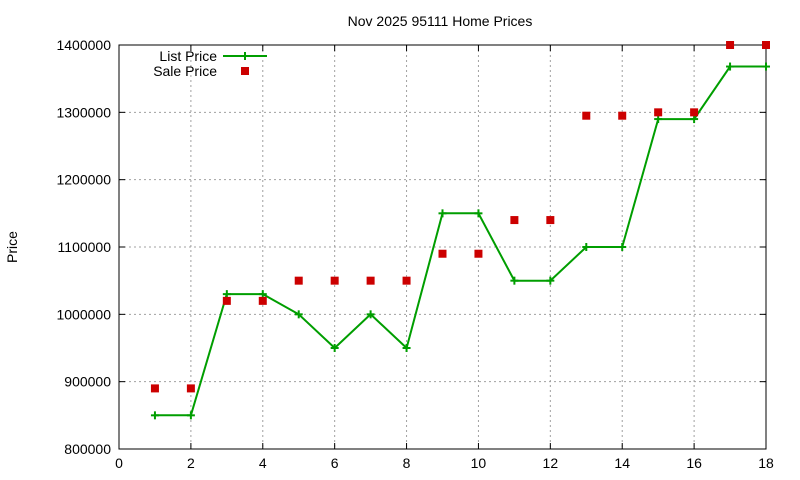 Image resolution: width=800 pixels, height=480 pixels. Describe the element at coordinates (440, 21) in the screenshot. I see `chart-title: Nov 2025 95111 Home Prices` at that location.